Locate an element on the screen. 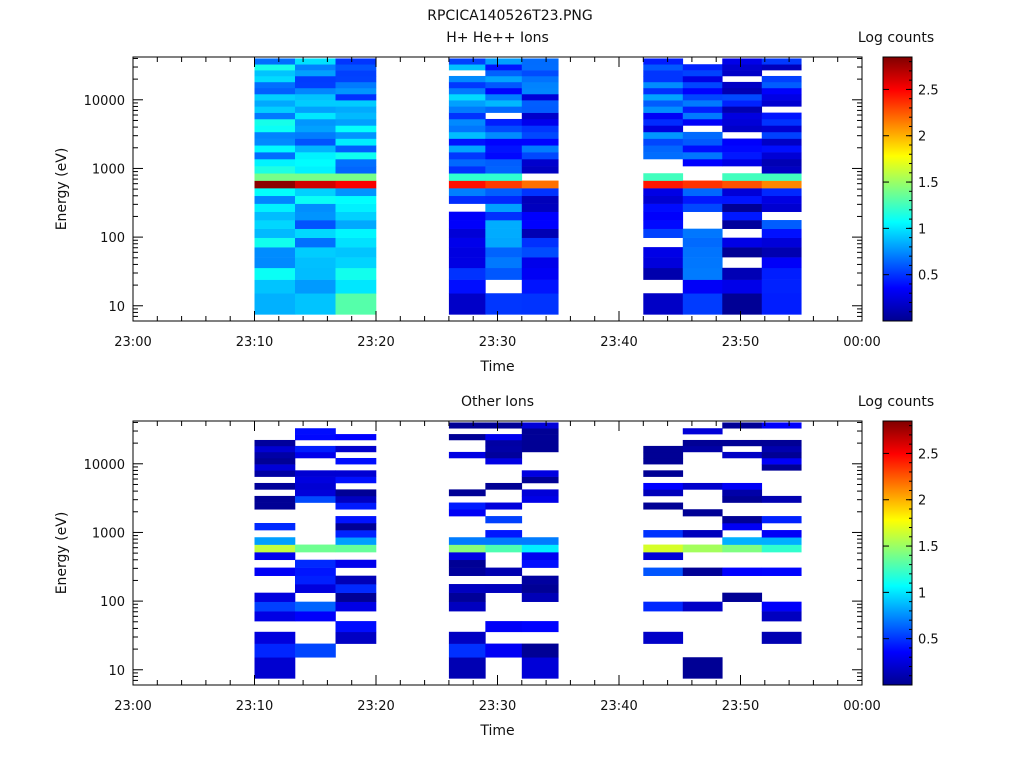 The height and width of the screenshot is (768, 1024). colorbar-label: Log counts is located at coordinates (896, 38).